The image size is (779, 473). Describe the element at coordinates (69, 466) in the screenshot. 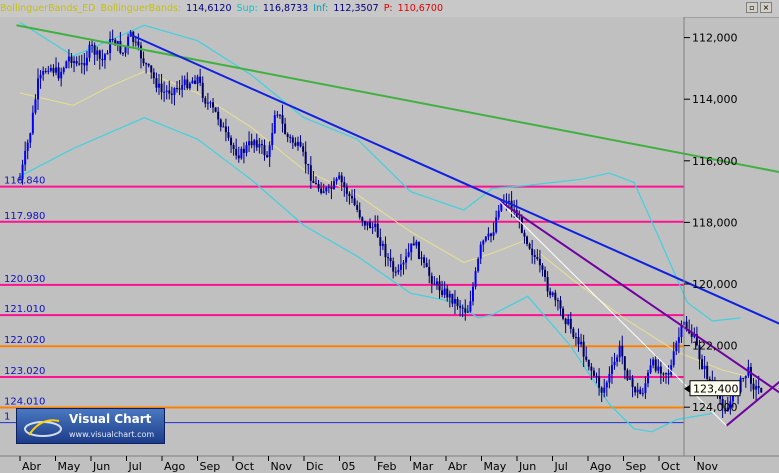

I see `x-tick-label: May` at that location.